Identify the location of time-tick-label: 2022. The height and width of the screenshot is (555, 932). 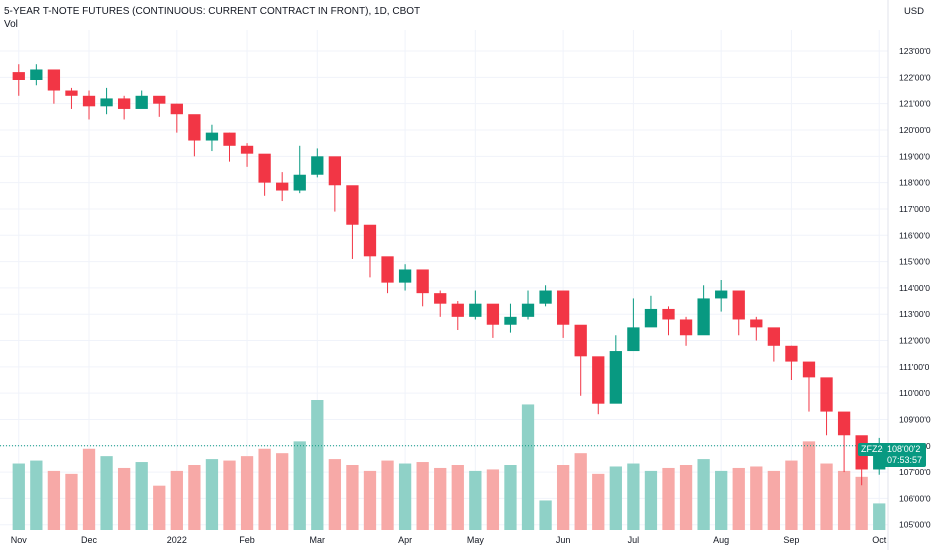
(177, 540).